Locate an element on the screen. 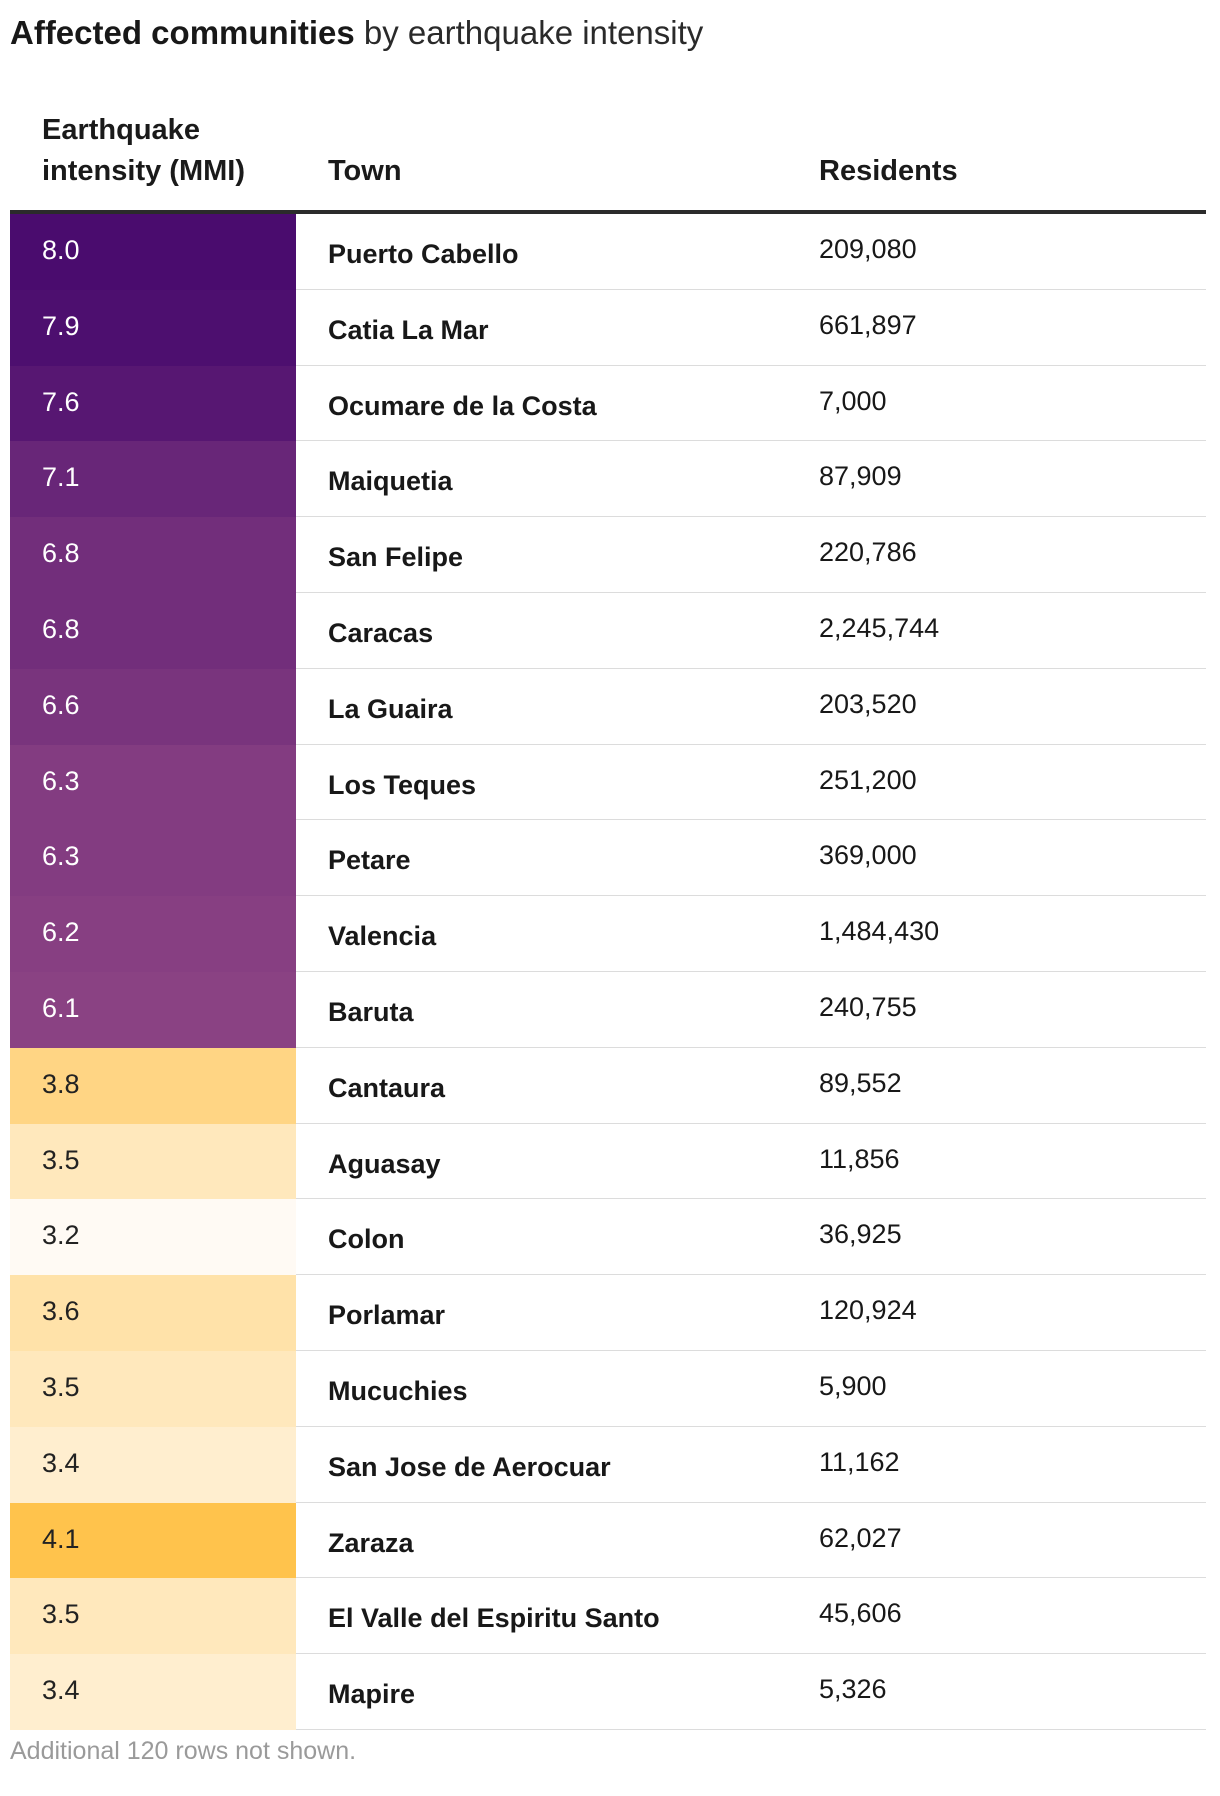  intensity-cell: 6.1 is located at coordinates (153, 1009).